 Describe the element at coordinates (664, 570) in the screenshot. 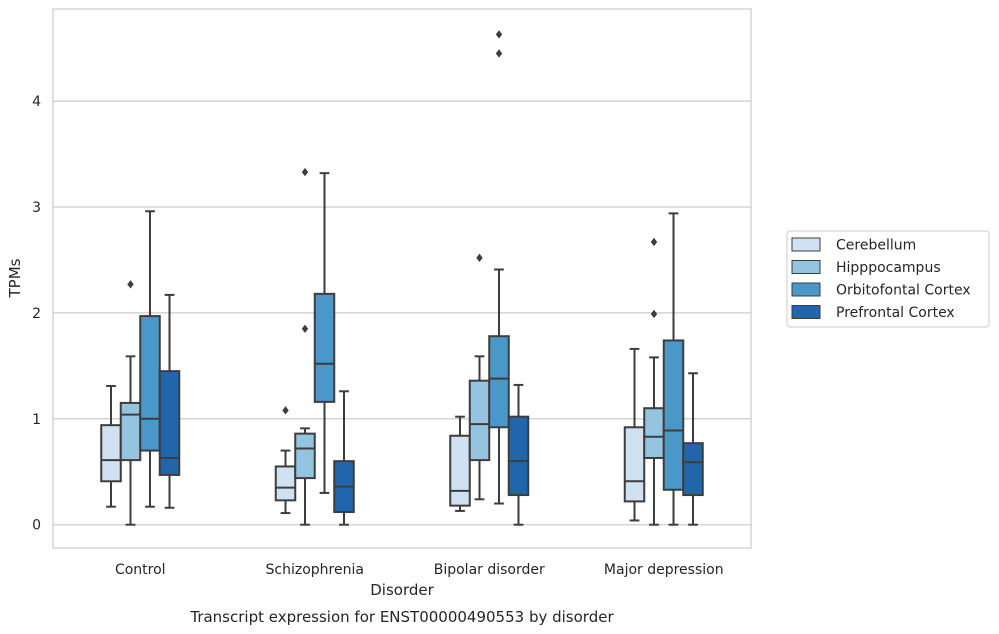

I see `x-tick-label: Major depression` at that location.